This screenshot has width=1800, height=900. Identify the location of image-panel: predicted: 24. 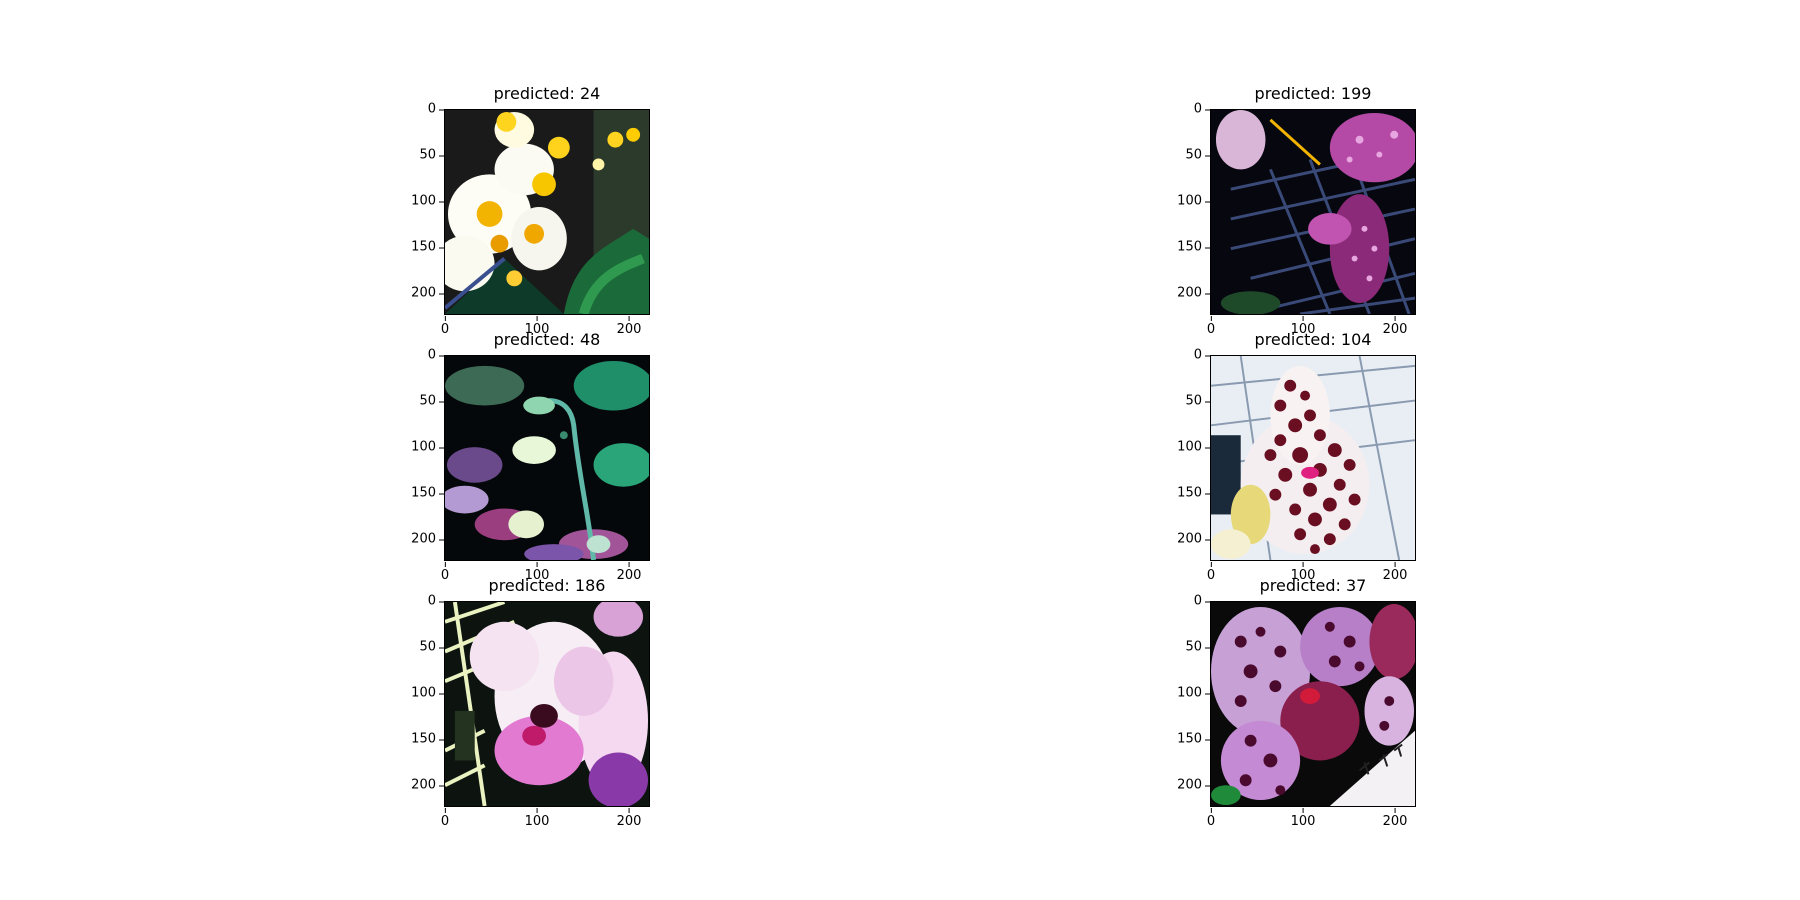
(530, 210).